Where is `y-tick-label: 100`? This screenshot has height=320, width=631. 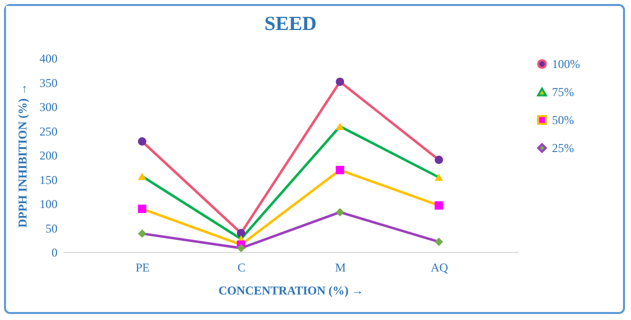 y-tick-label: 100 is located at coordinates (49, 204).